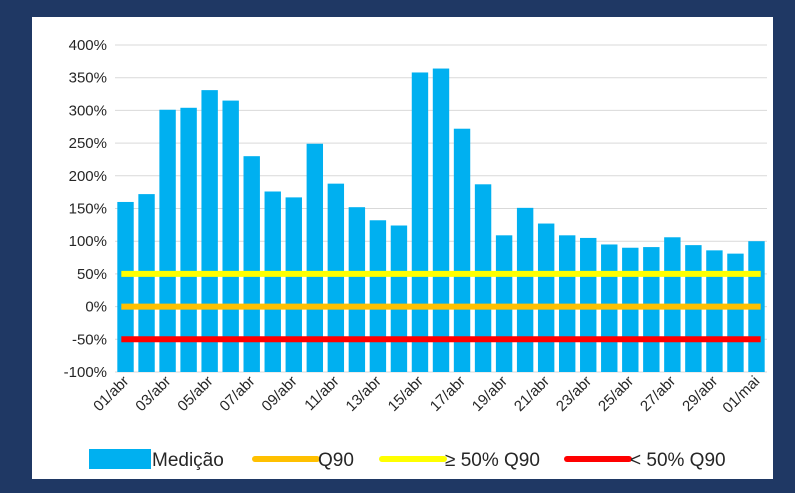  I want to click on bar-16/abr, so click(441, 220).